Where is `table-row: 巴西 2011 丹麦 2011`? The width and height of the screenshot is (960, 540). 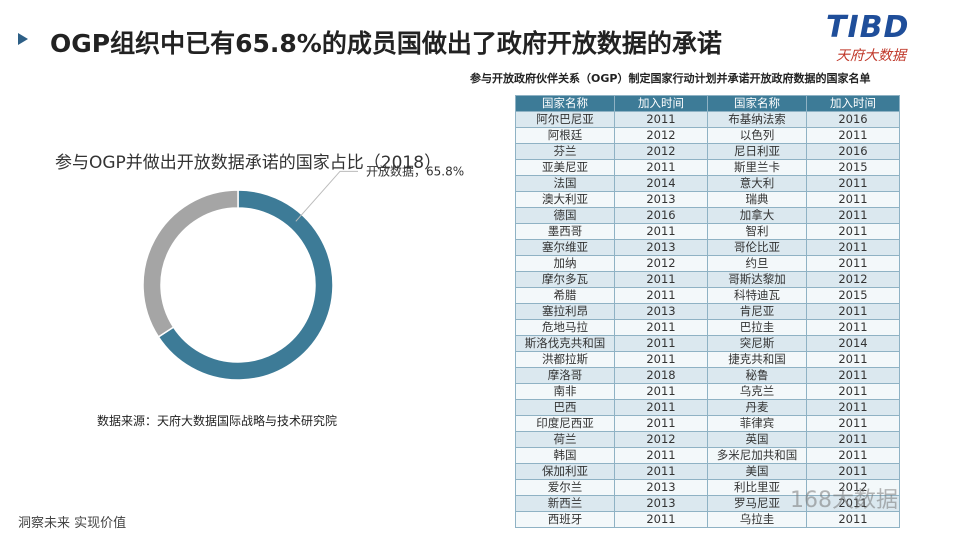
table-row: 巴西 2011 丹麦 2011 is located at coordinates (707, 407).